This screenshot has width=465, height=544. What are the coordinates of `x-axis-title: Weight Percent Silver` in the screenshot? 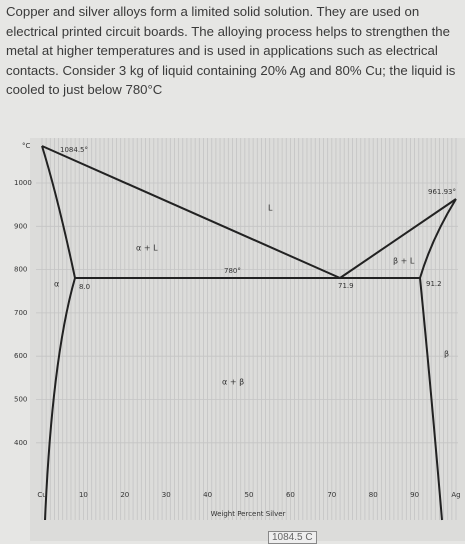 It's located at (248, 514).